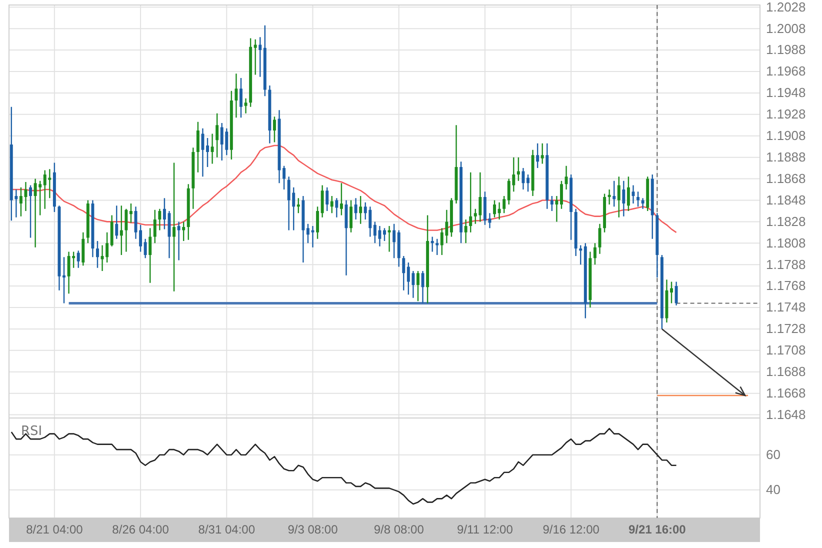  Describe the element at coordinates (313, 529) in the screenshot. I see `x-tick-label: 9/3 08:00` at that location.